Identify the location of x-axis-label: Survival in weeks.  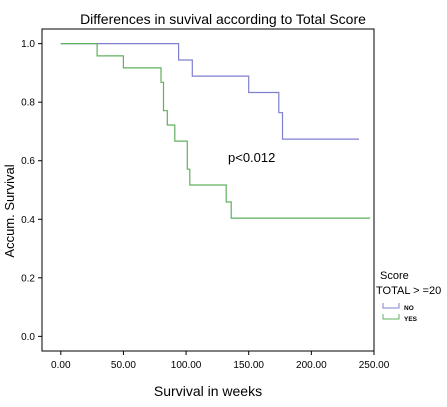
(208, 391).